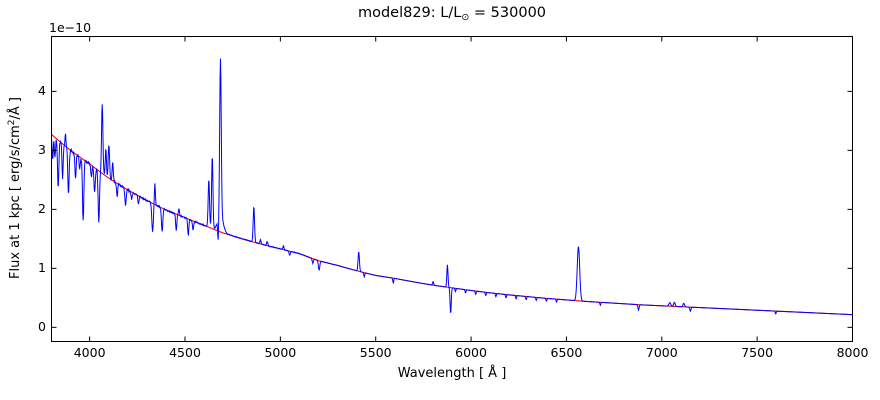 The height and width of the screenshot is (400, 880). What do you see at coordinates (89, 352) in the screenshot?
I see `x-tick-label-4000: 4000` at bounding box center [89, 352].